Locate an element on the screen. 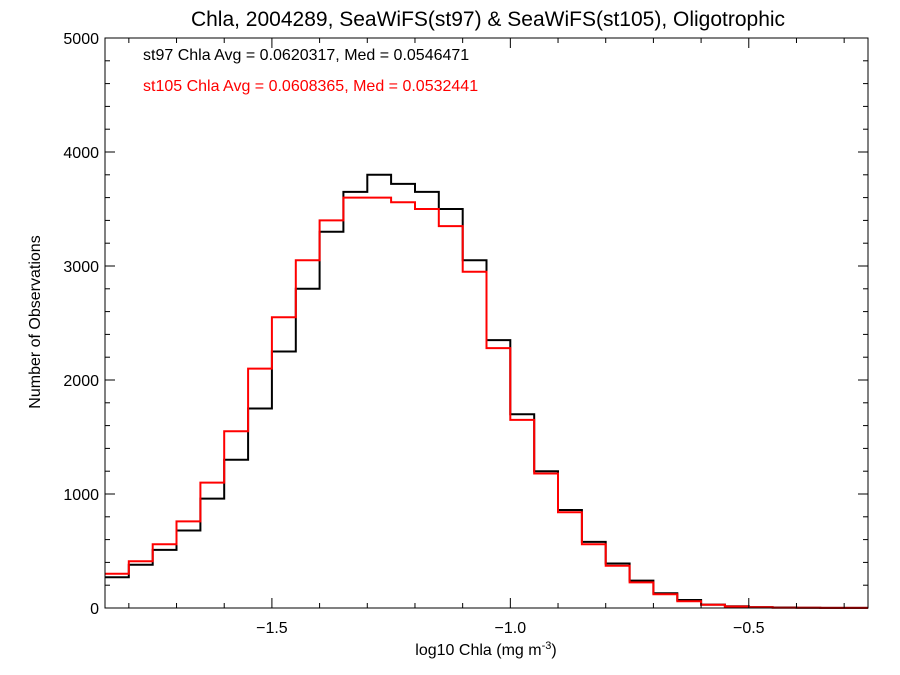 The image size is (900, 675). y-tick-label: 3000 is located at coordinates (81, 267).